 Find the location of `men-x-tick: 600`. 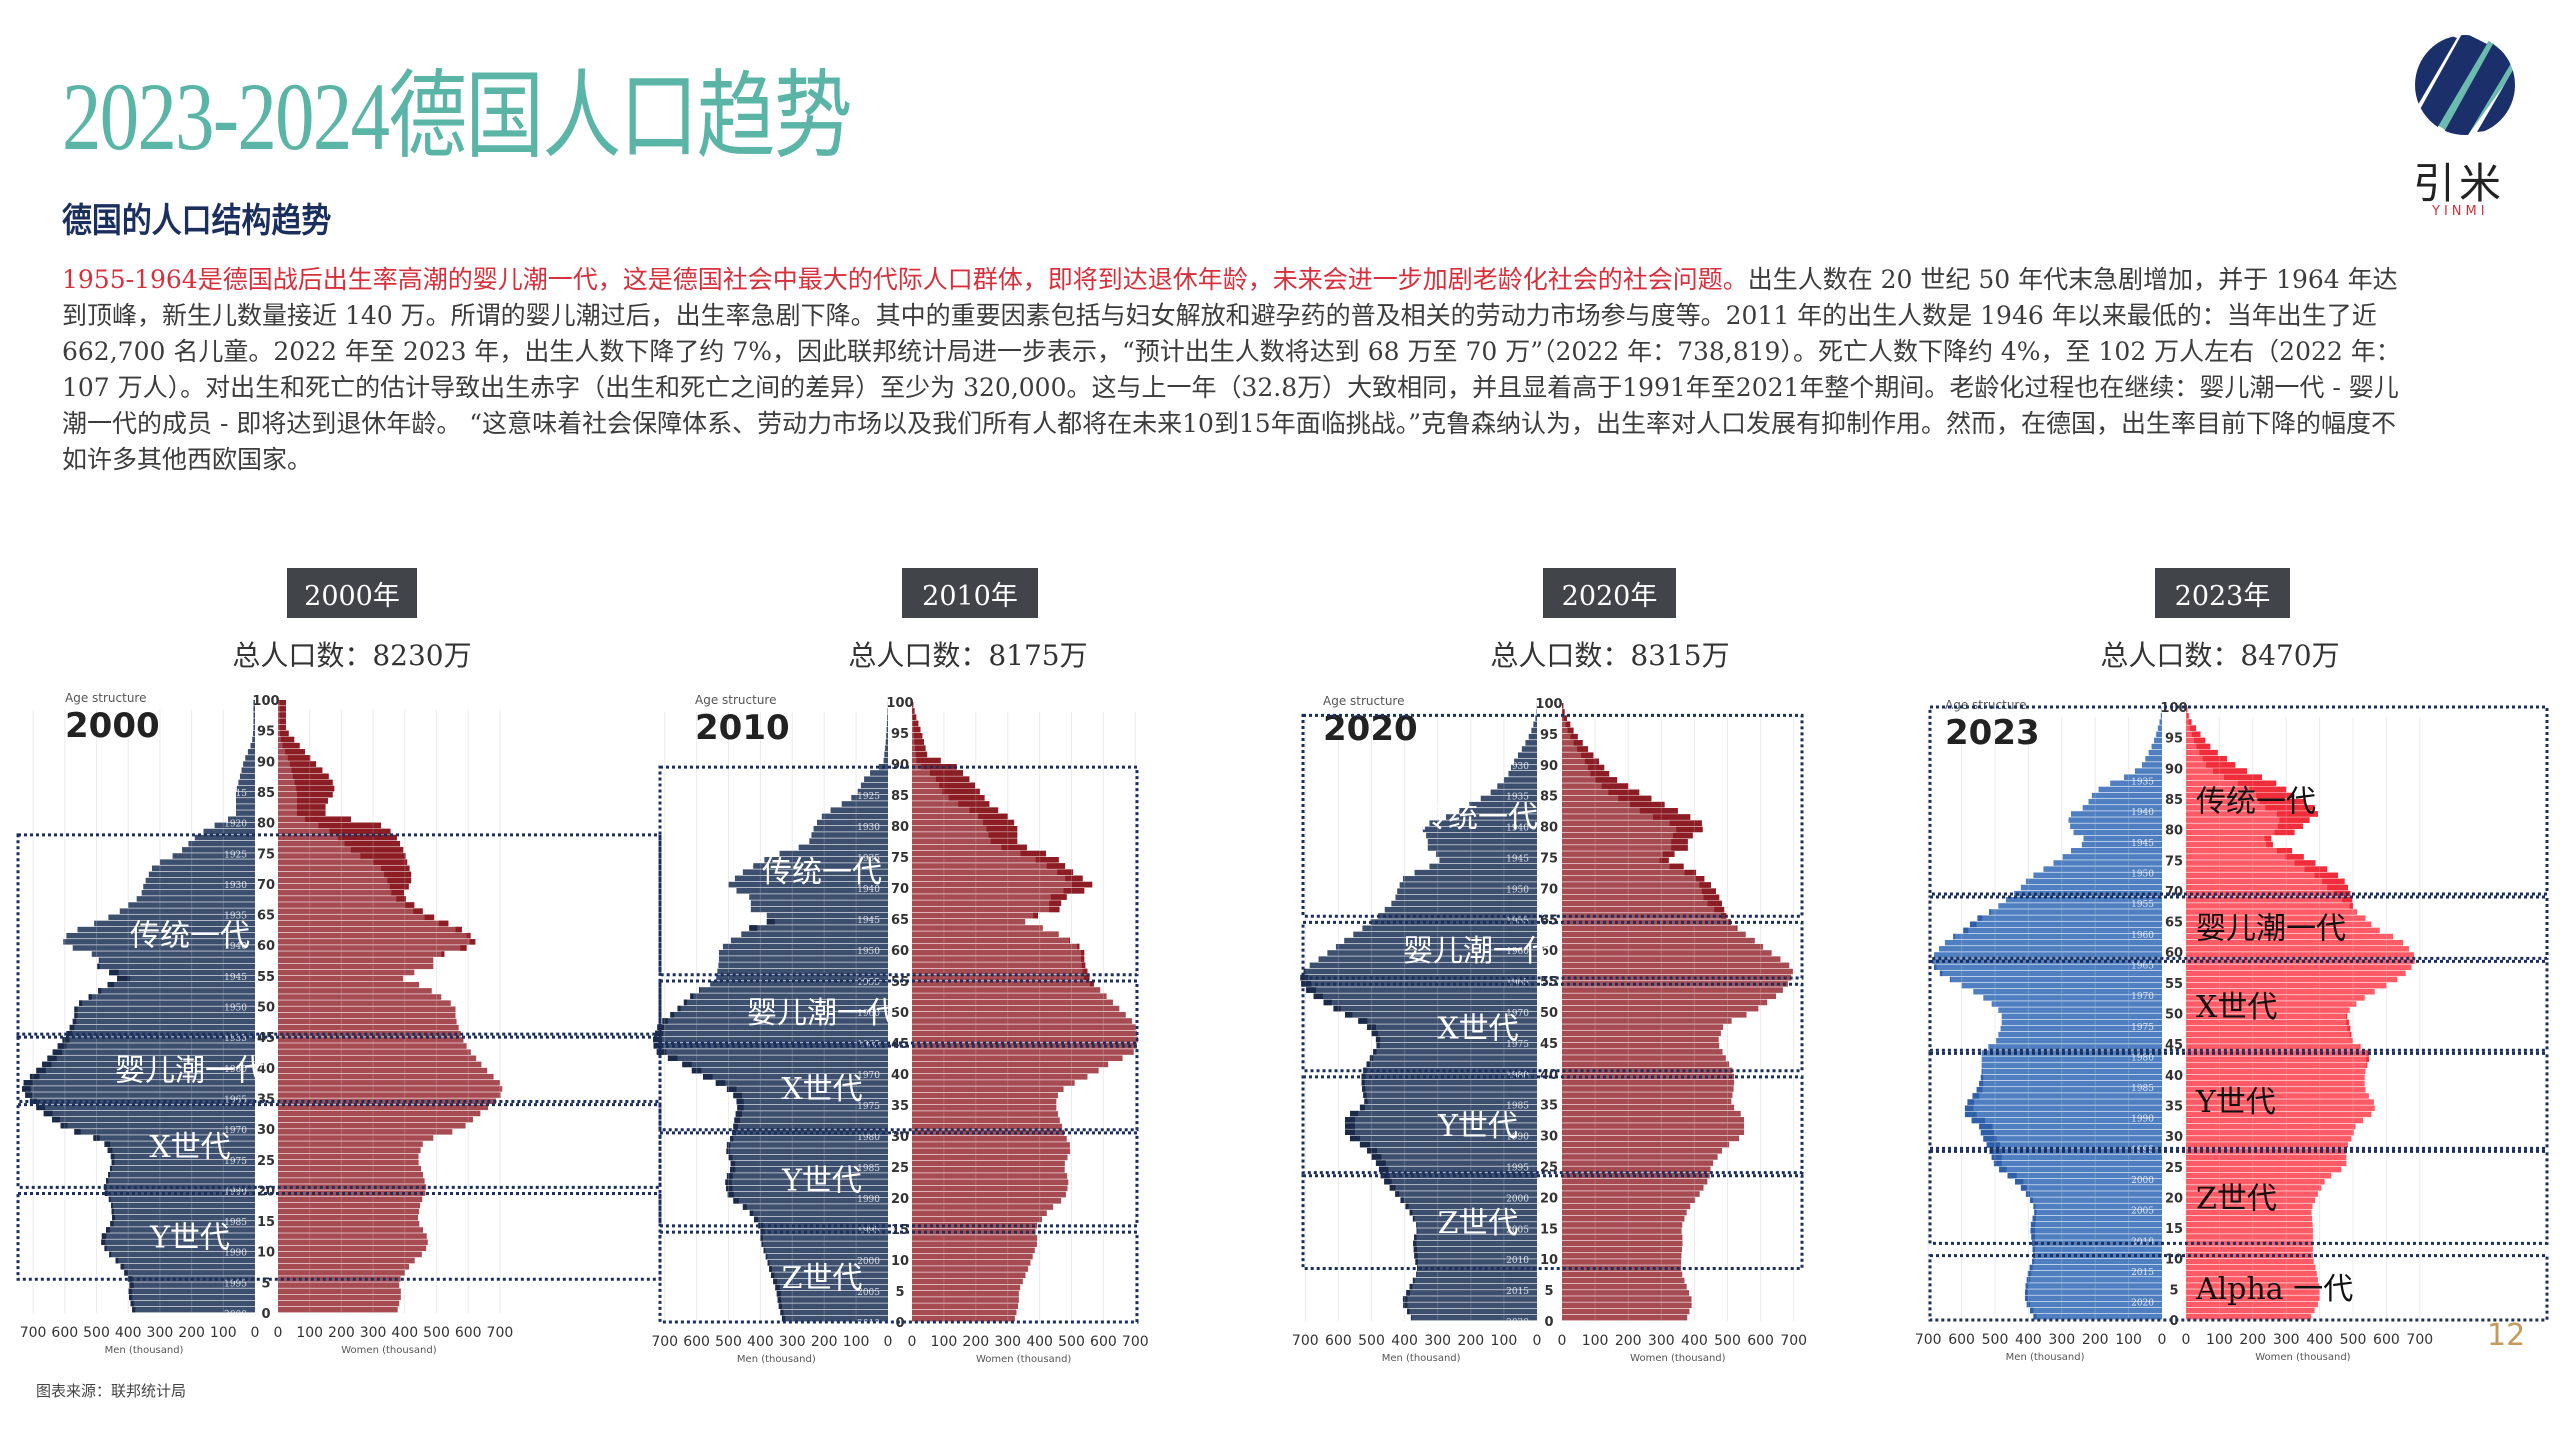

men-x-tick: 600 is located at coordinates (1338, 1341).